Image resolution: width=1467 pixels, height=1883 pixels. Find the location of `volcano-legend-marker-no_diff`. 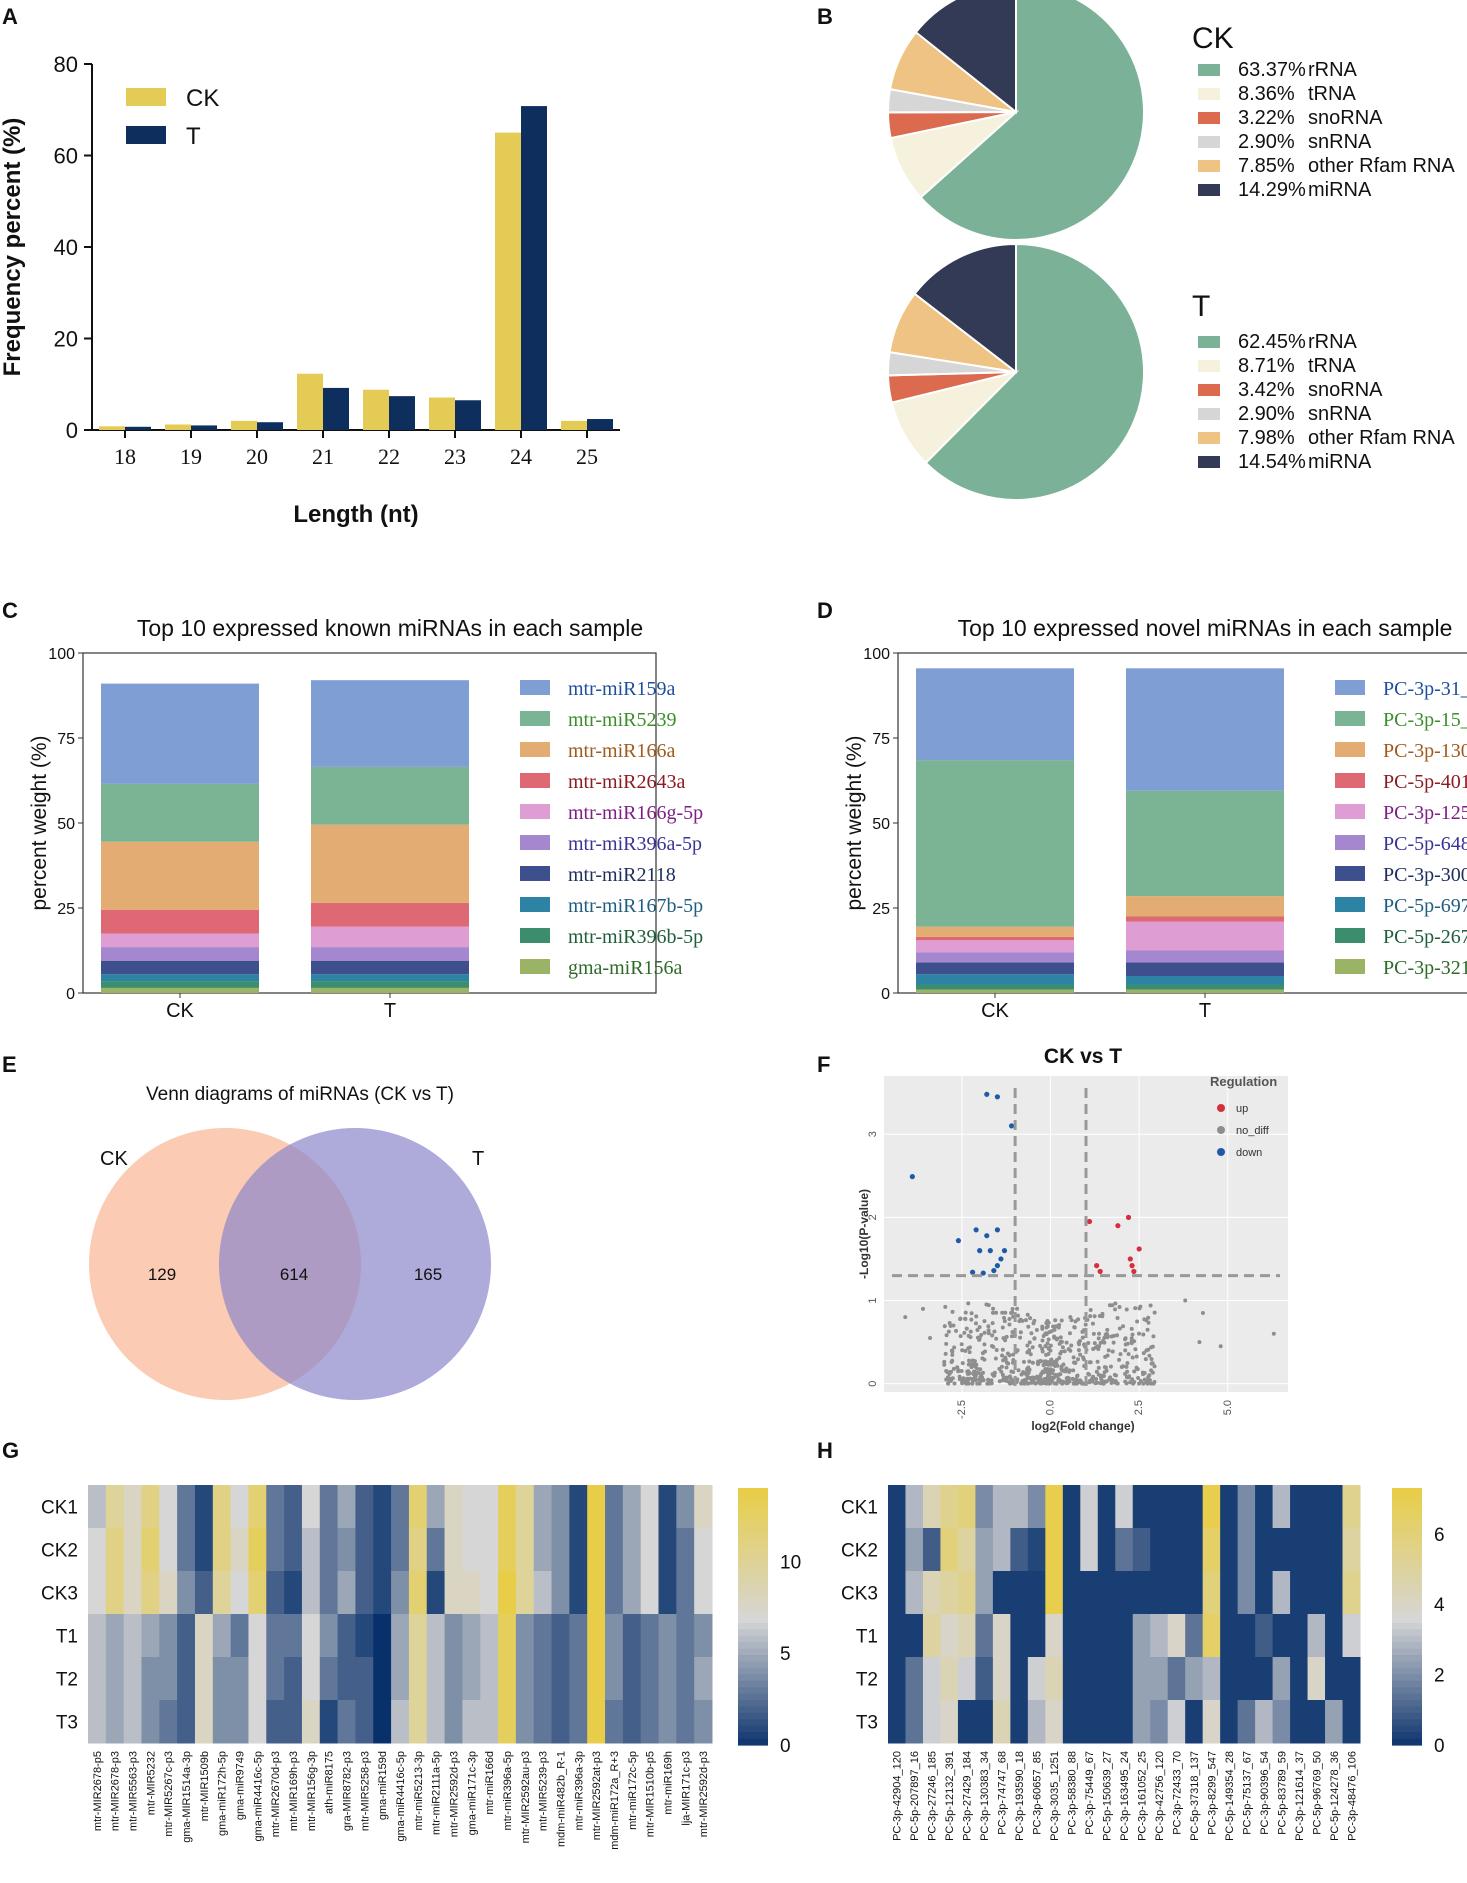

volcano-legend-marker-no_diff is located at coordinates (1221, 1130).